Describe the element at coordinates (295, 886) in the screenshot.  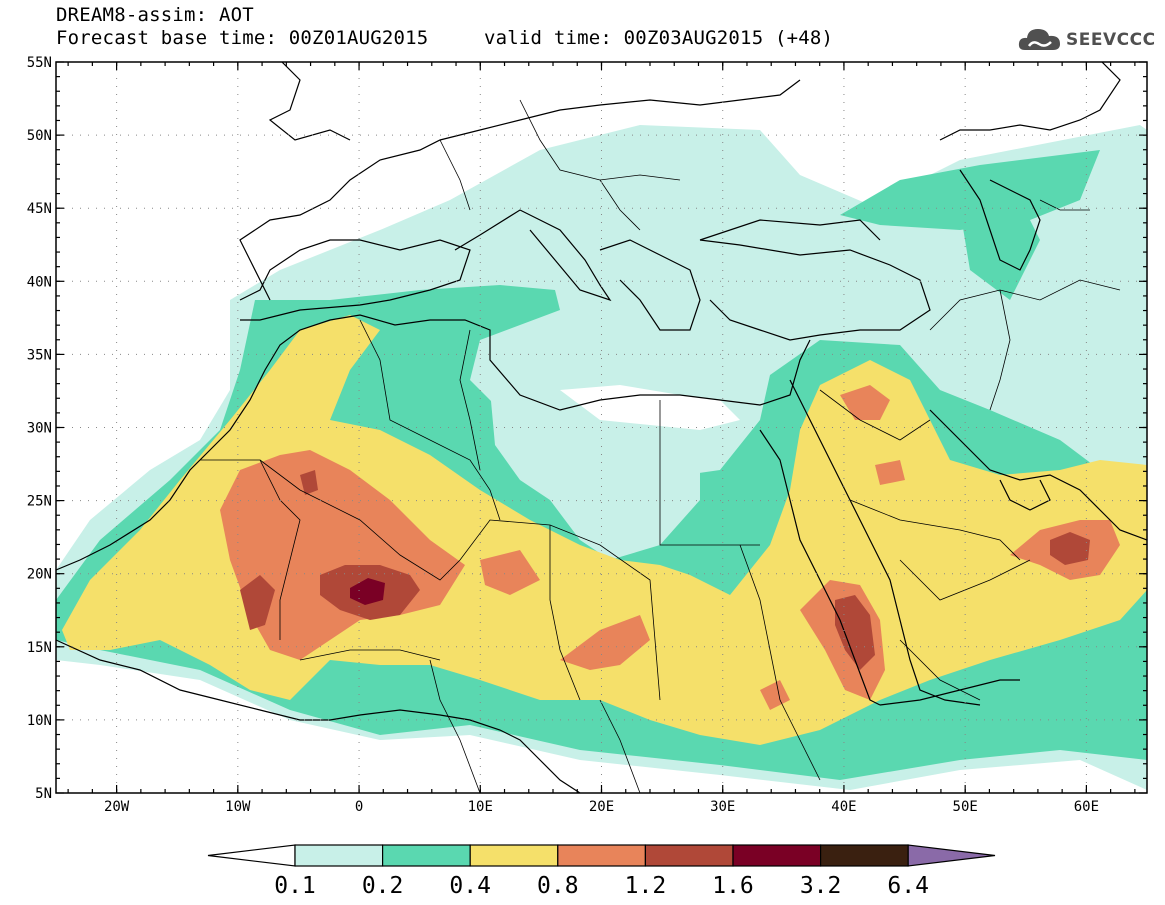
I see `colorbar-label: 0.1` at that location.